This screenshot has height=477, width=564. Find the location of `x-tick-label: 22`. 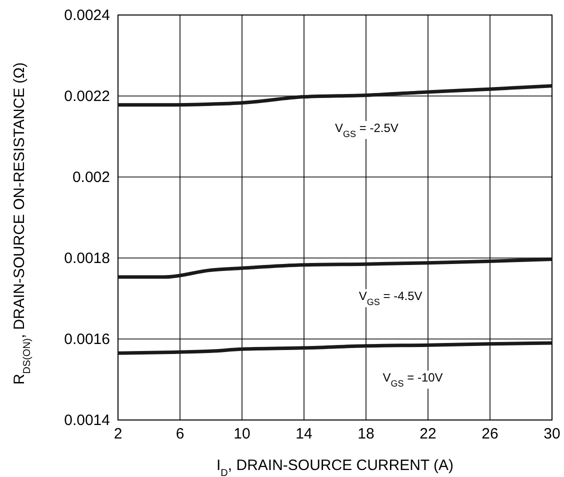

x-tick-label: 22 is located at coordinates (428, 434).